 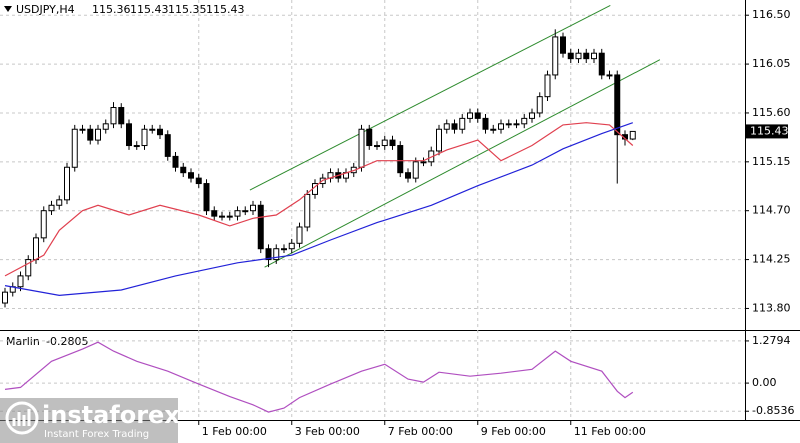 I want to click on x-tick-label: 3 Feb 00:00, so click(x=327, y=431).